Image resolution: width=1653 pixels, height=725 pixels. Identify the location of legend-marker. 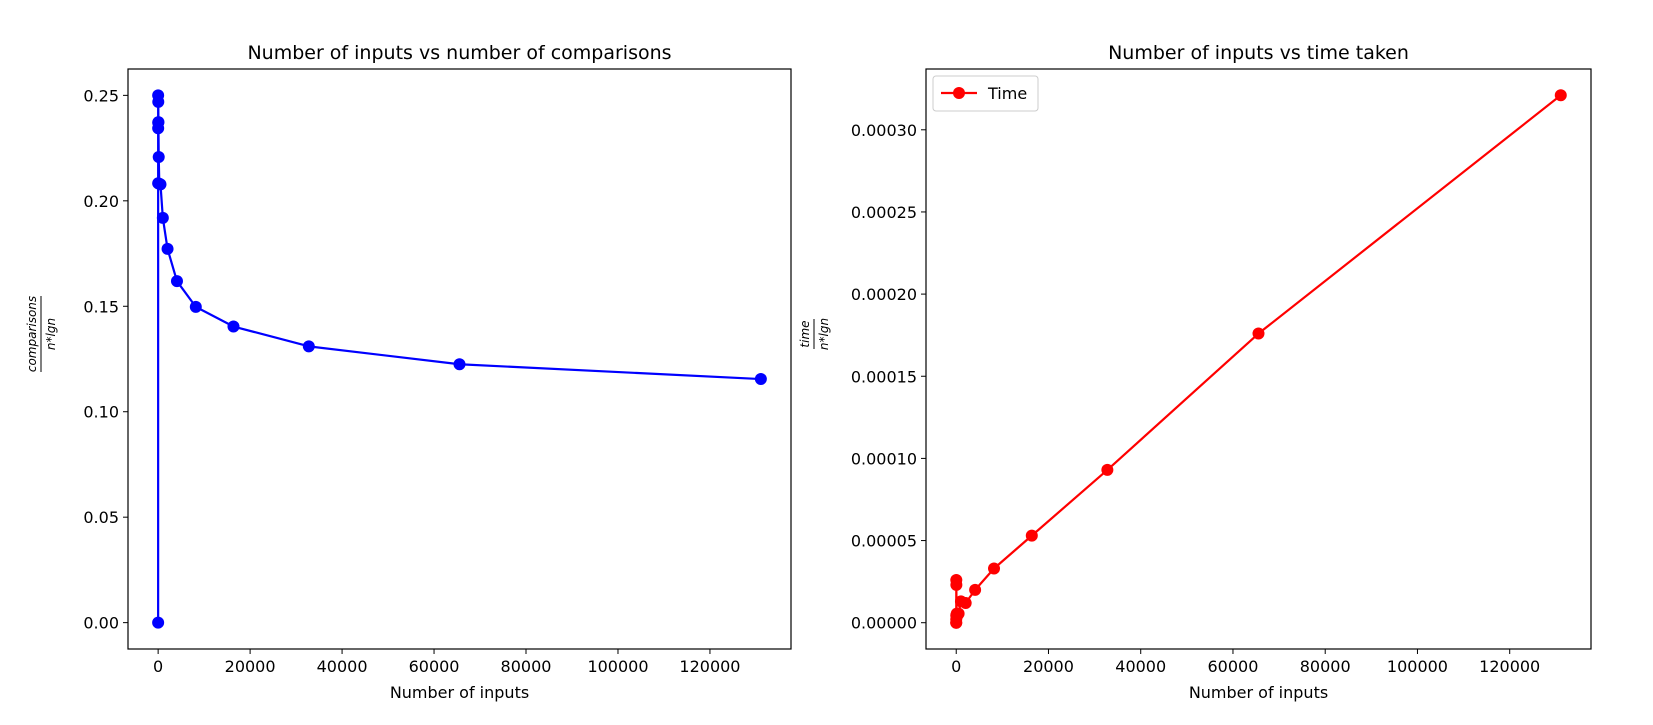
(959, 93).